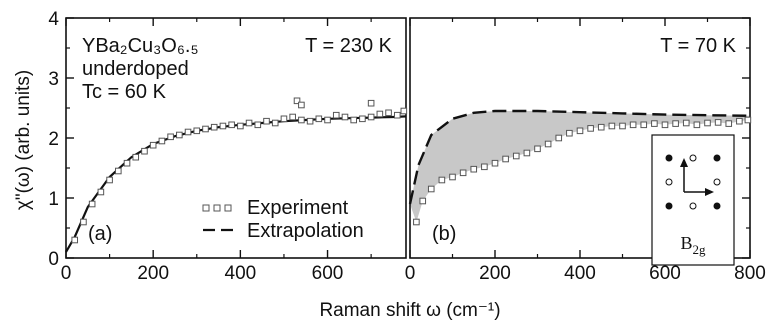 This screenshot has height=328, width=771. What do you see at coordinates (579, 157) in the screenshot?
I see `extrapolation-line` at bounding box center [579, 157].